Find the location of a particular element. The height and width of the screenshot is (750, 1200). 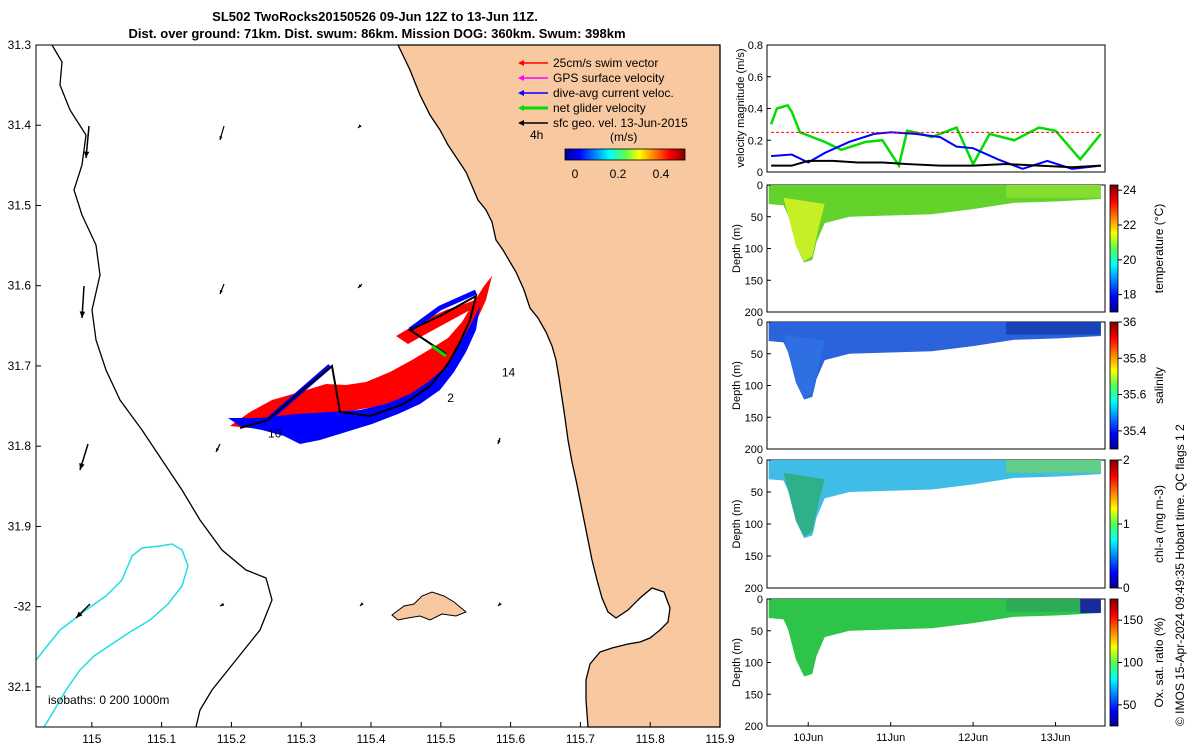

section-low-oxygen-patch is located at coordinates (1090, 606).